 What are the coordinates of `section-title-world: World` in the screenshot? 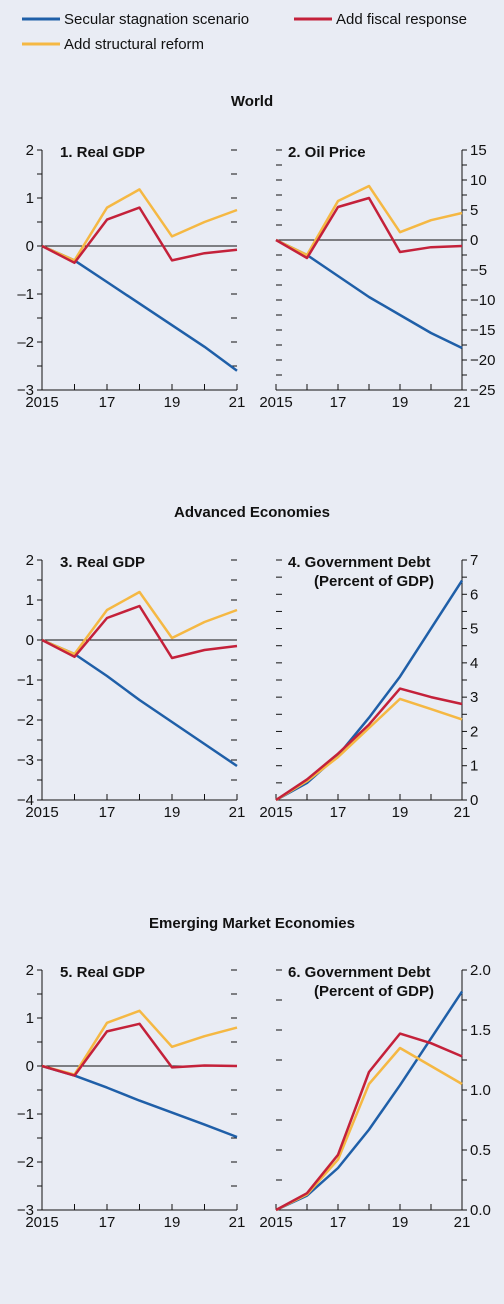 It's located at (252, 101).